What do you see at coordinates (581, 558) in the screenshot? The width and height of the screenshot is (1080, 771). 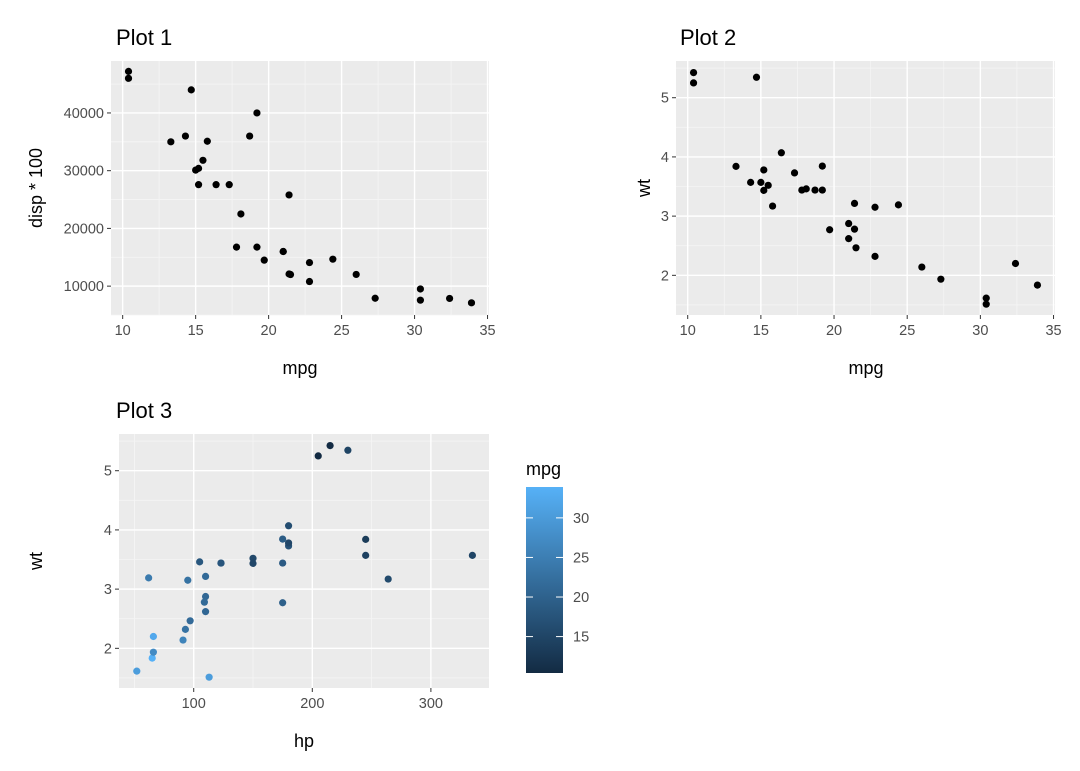 I see `legend-tick-label: 25` at bounding box center [581, 558].